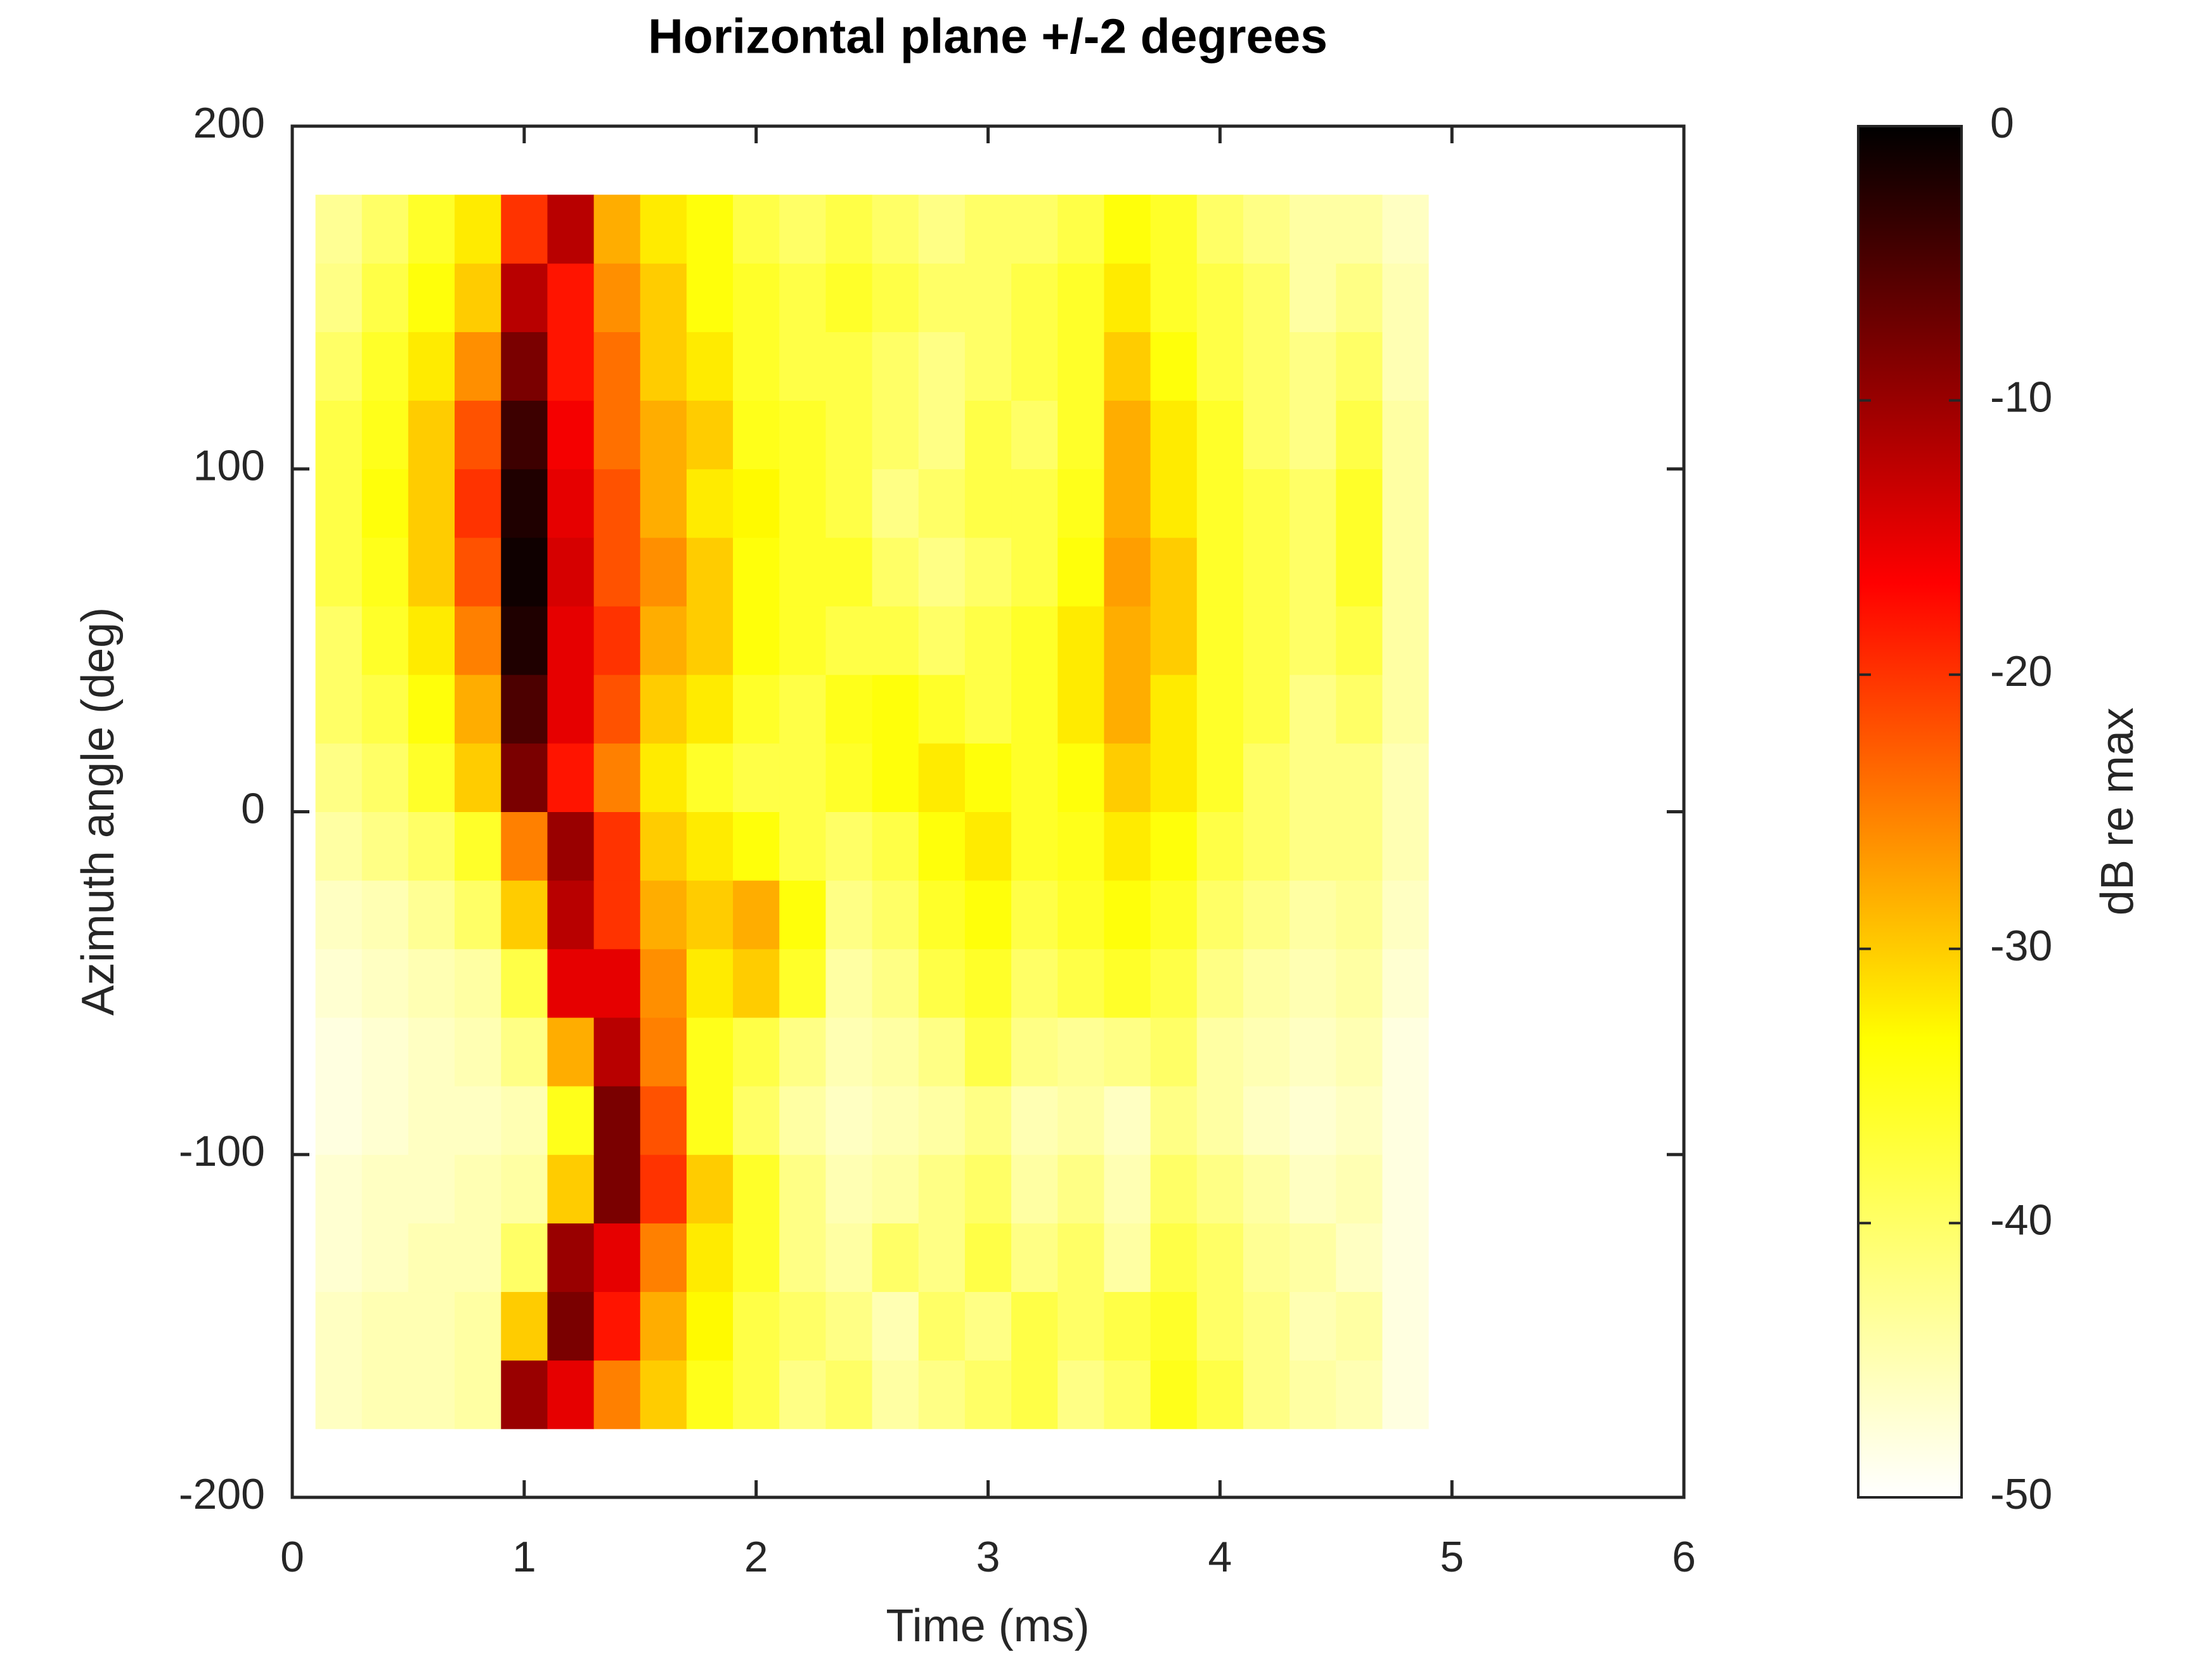 This screenshot has width=2212, height=1659. Describe the element at coordinates (2021, 1494) in the screenshot. I see `colorbar-tick-label: -50` at that location.